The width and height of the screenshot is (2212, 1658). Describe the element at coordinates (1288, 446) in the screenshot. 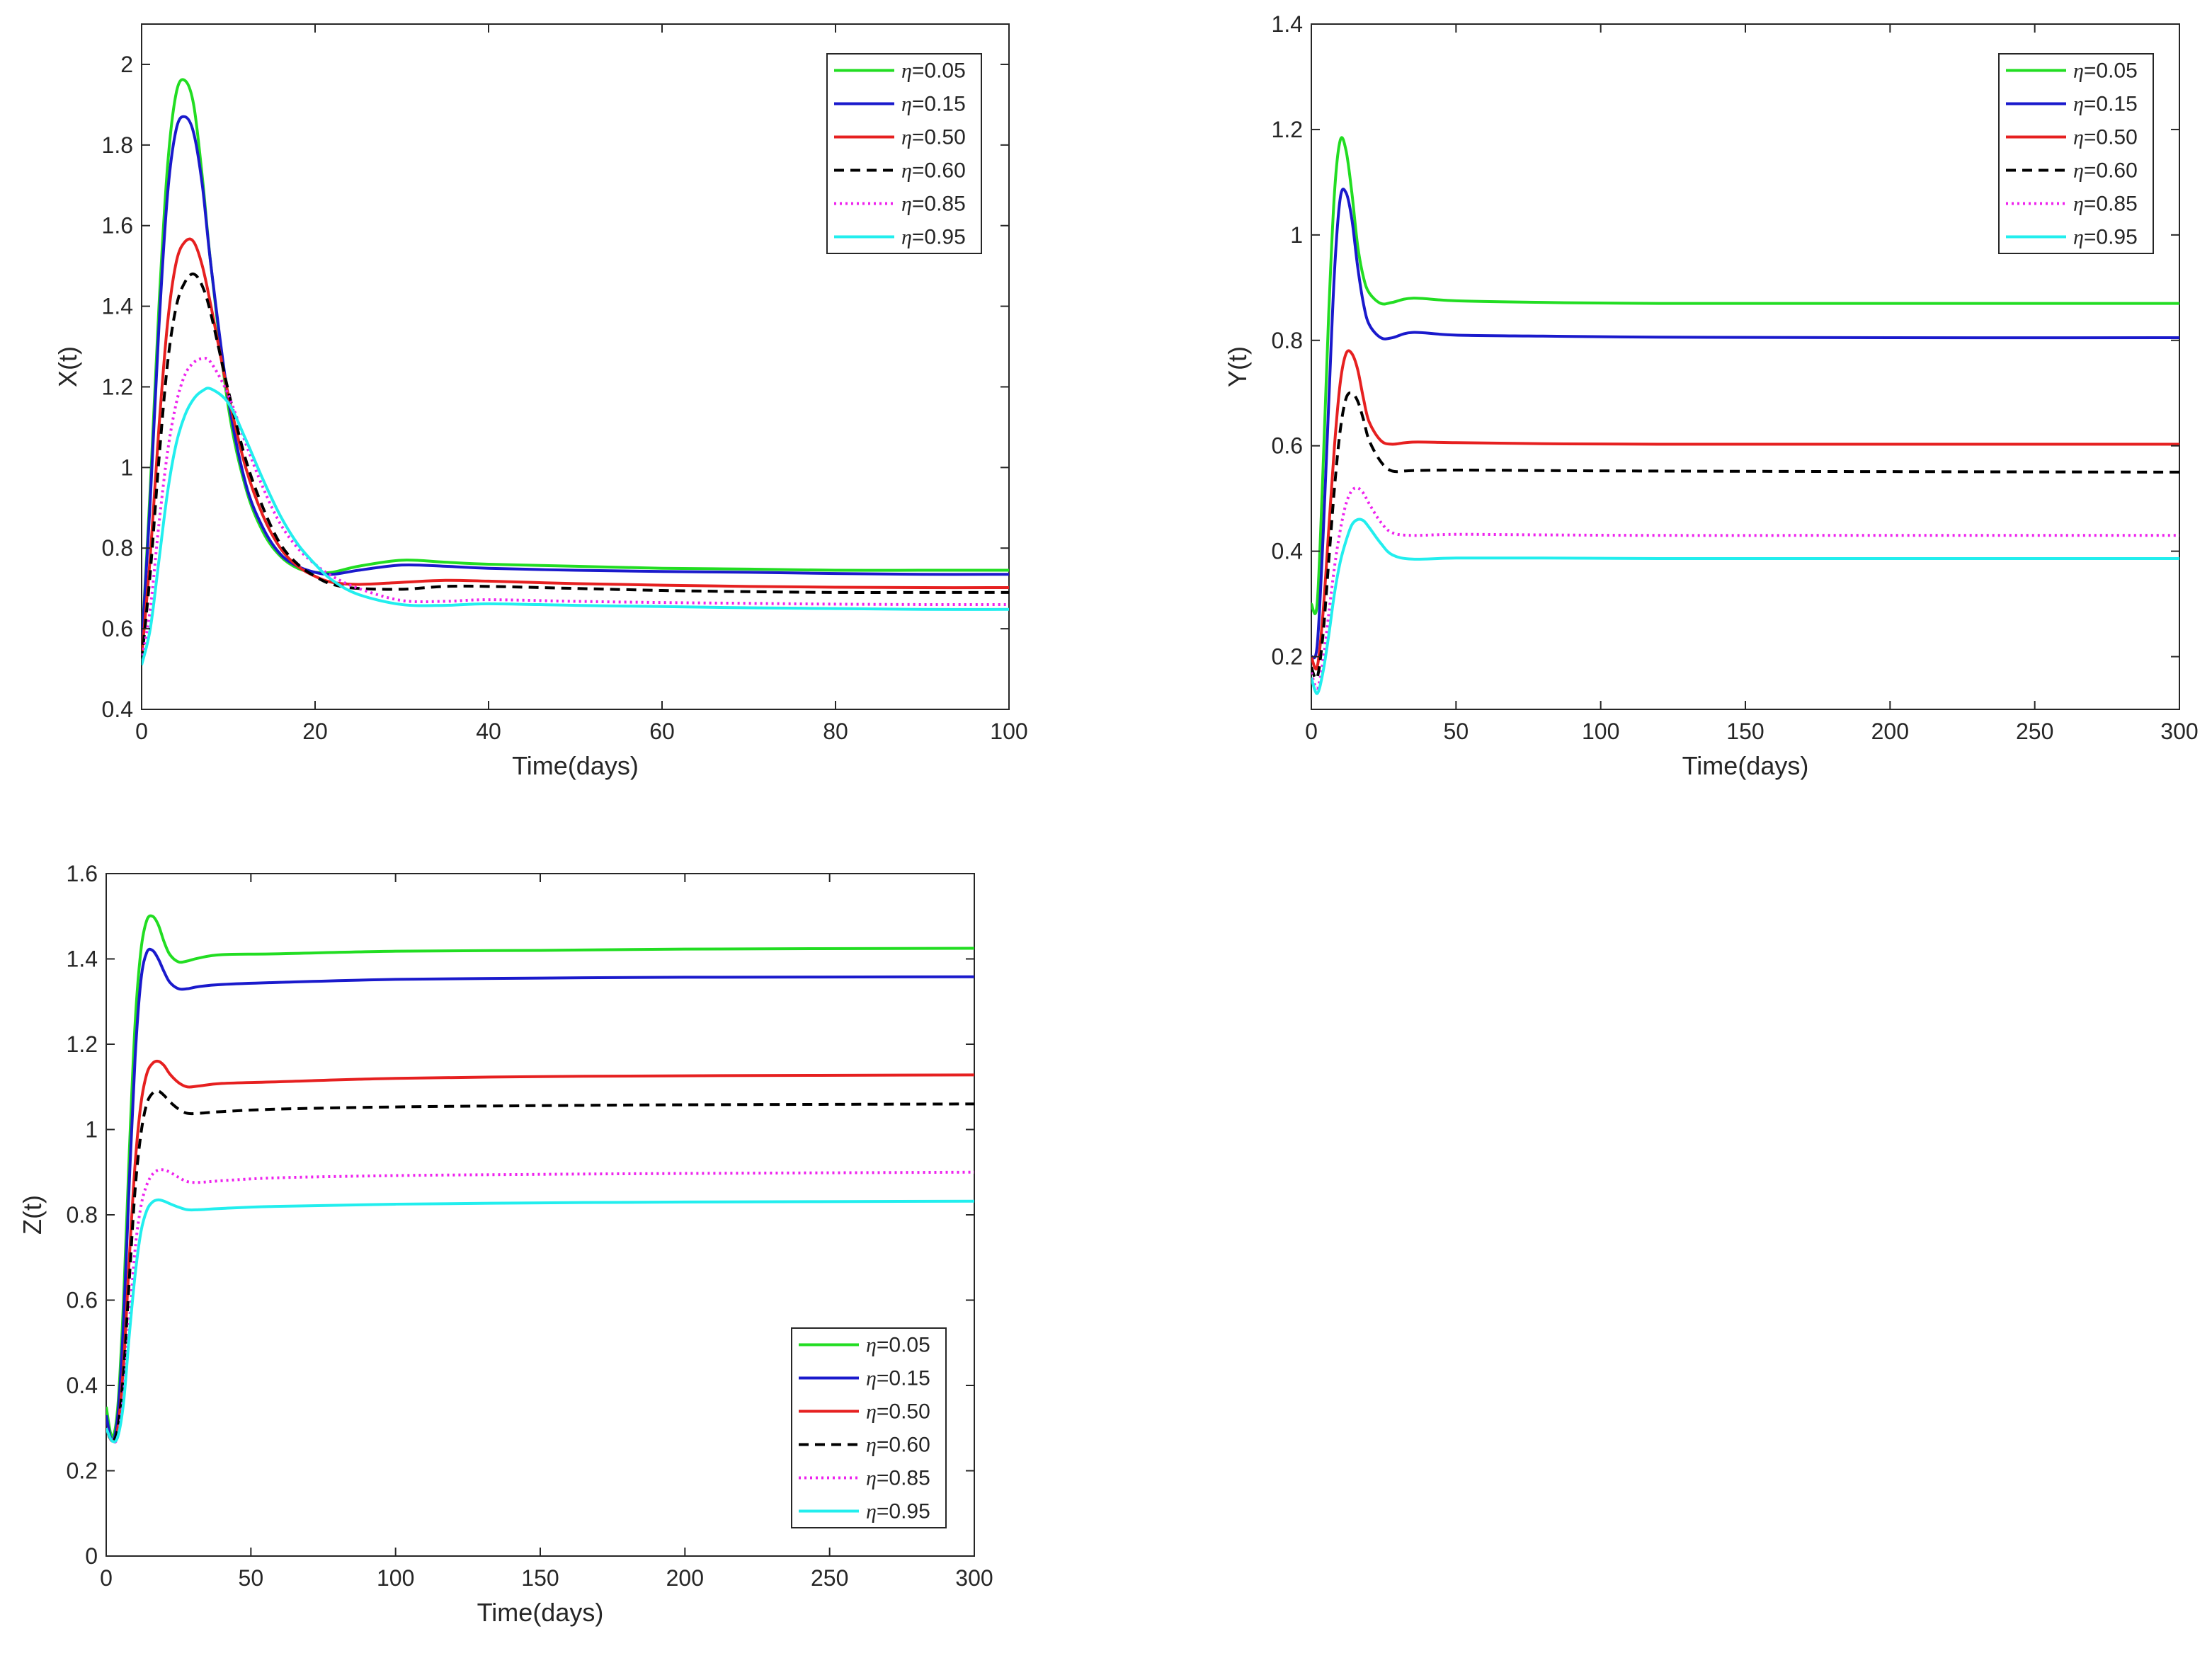

I see `y-tick-label: 0.6` at that location.